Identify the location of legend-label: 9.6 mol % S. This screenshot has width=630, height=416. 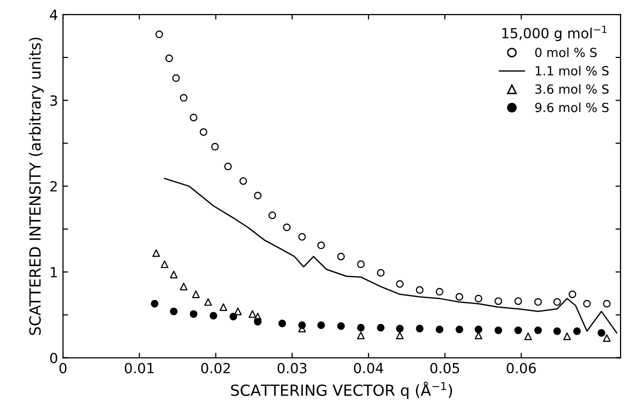
(572, 107).